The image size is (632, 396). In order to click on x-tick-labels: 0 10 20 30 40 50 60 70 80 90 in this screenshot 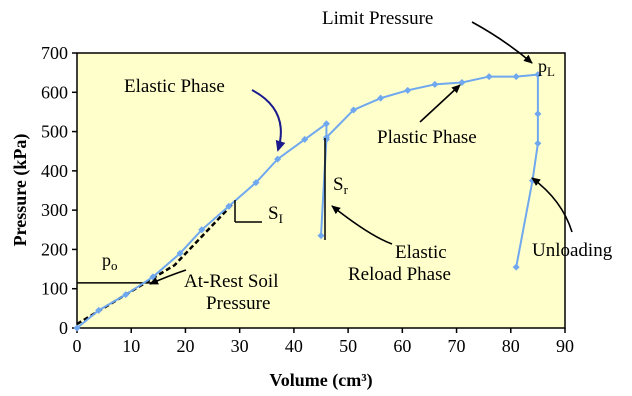, I will do `click(324, 346)`.